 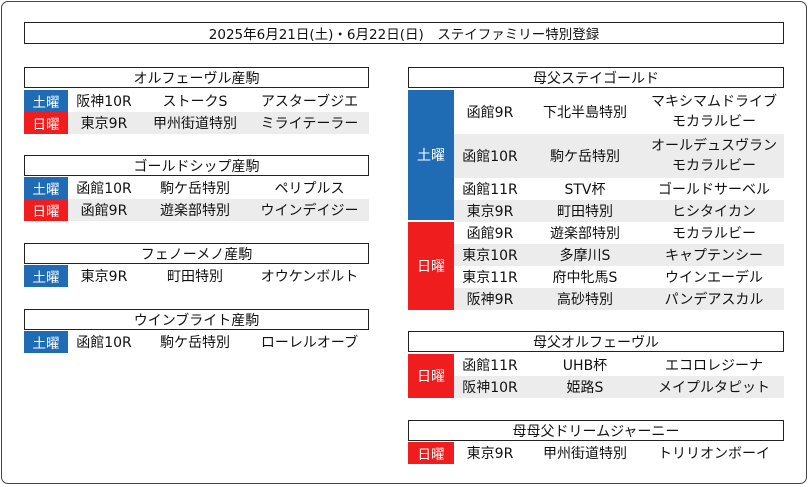 What do you see at coordinates (714, 156) in the screenshot?
I see `horse-cell: オールデュスヴラン モカラルビー` at bounding box center [714, 156].